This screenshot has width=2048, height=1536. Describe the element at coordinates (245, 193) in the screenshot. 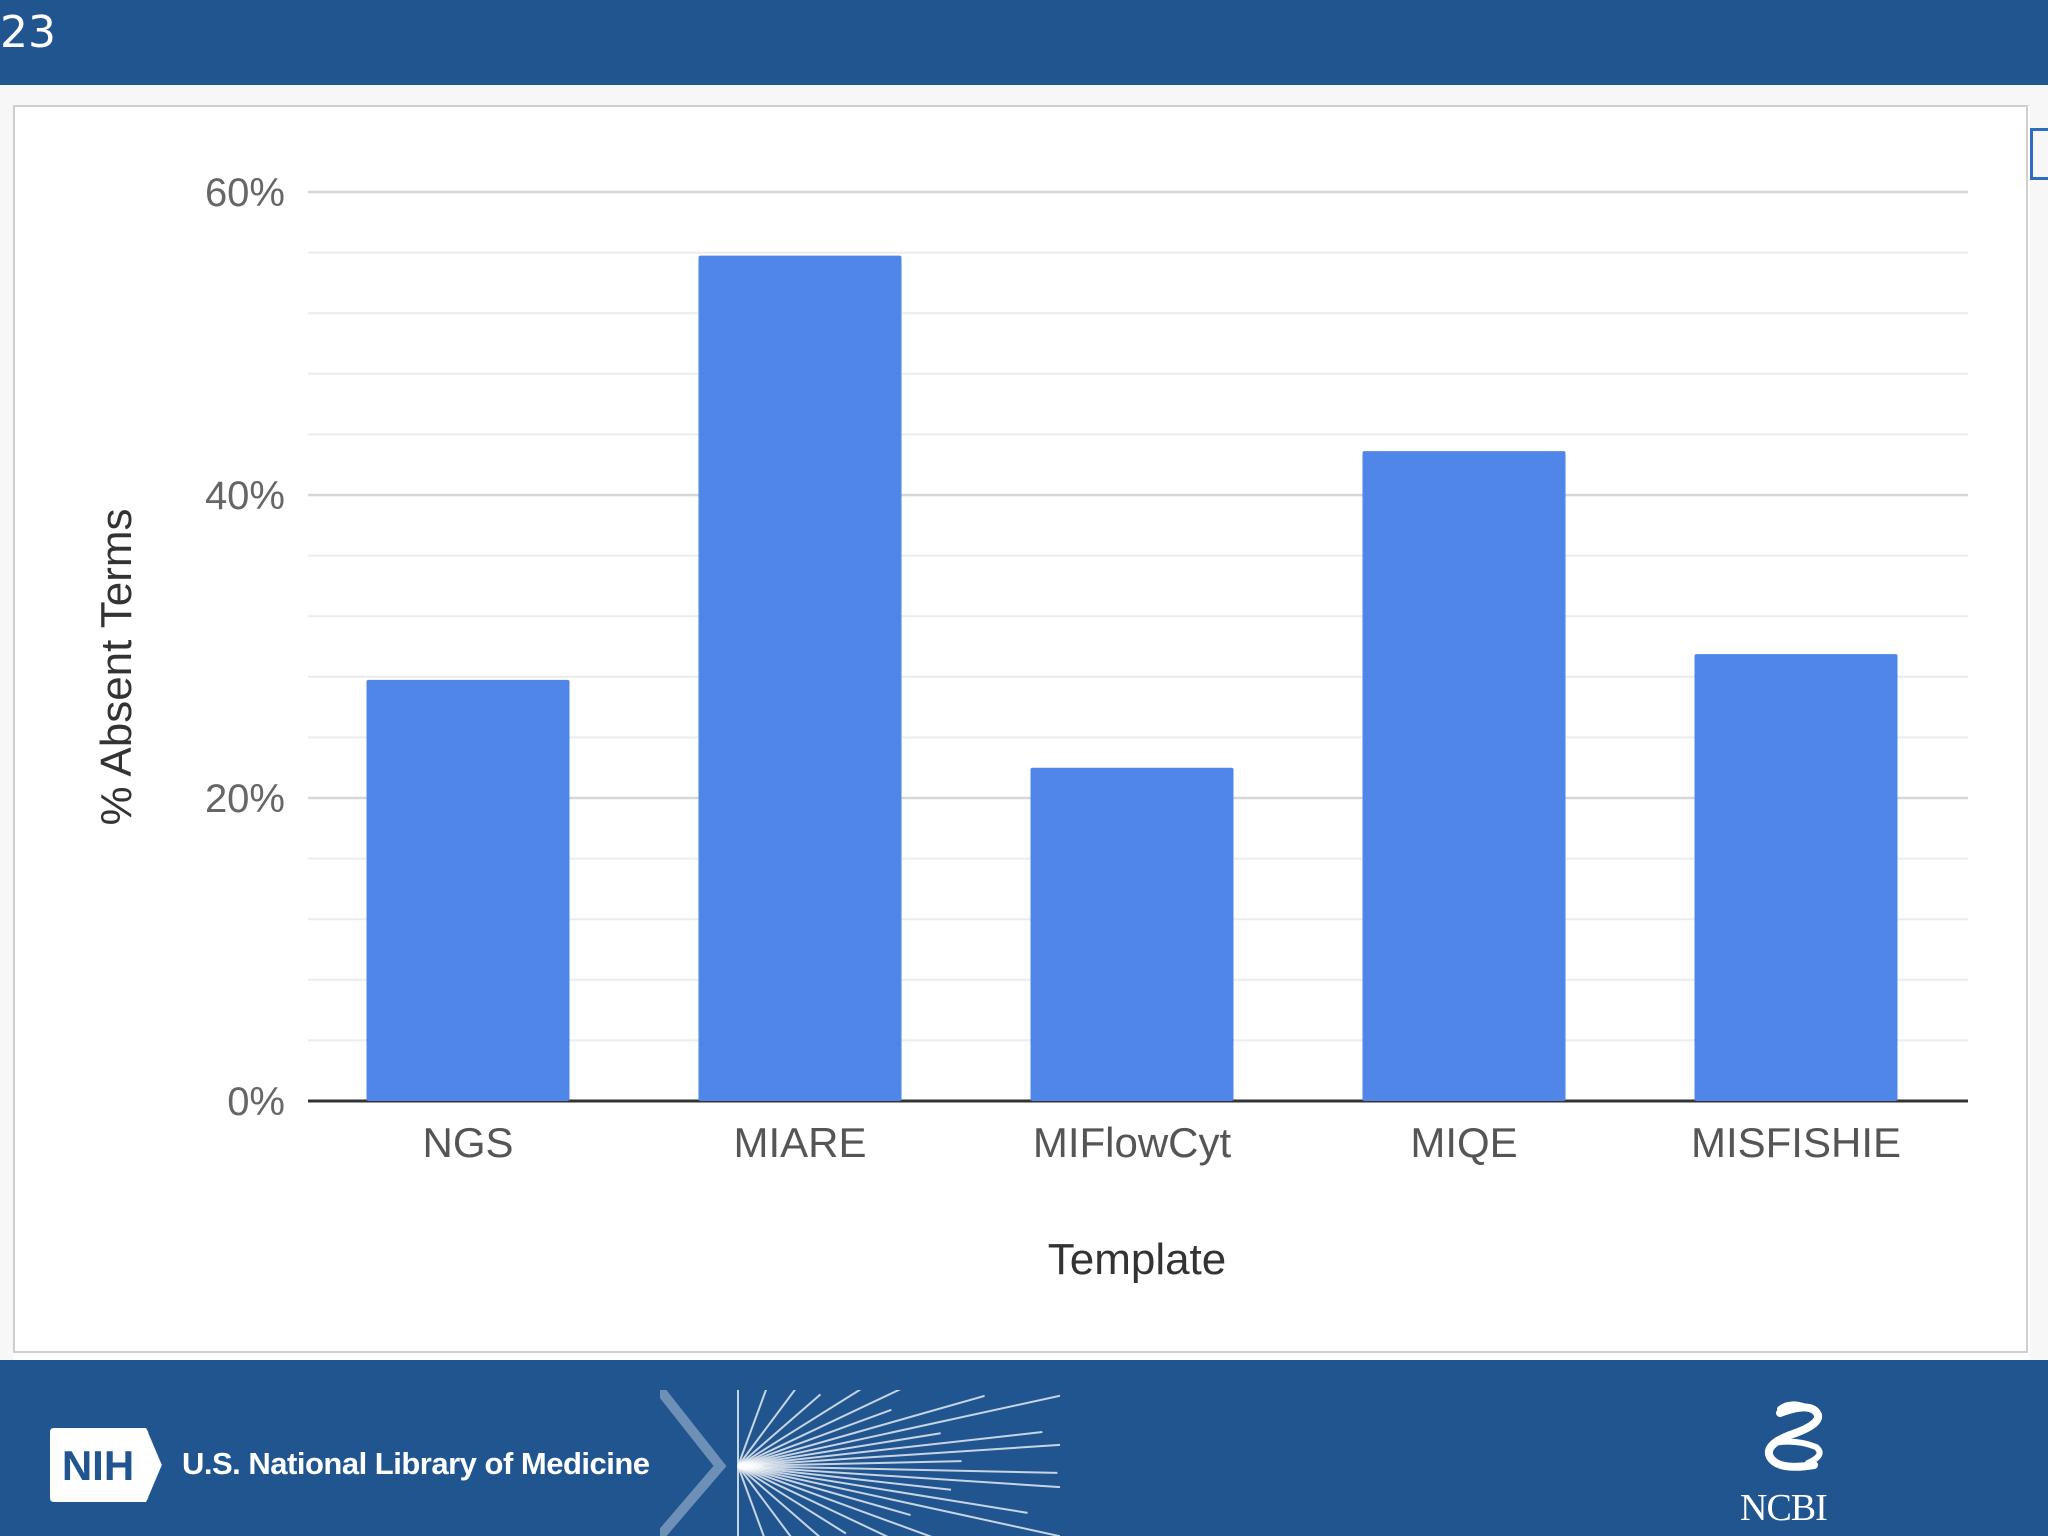

I see `y-tick-label: 60%` at that location.